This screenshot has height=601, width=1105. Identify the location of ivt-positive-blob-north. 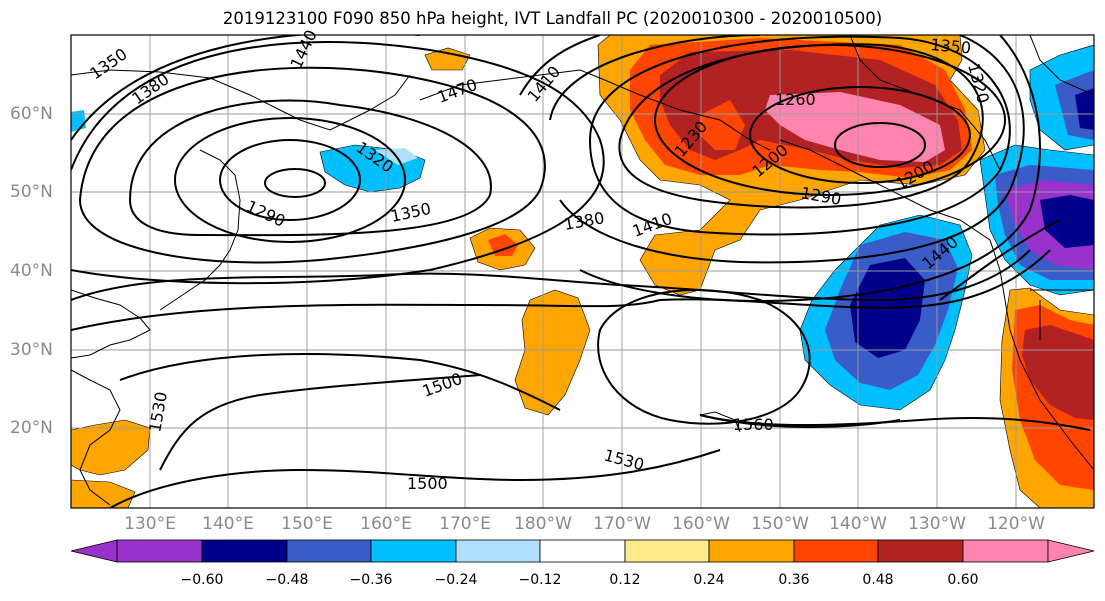
(447, 59).